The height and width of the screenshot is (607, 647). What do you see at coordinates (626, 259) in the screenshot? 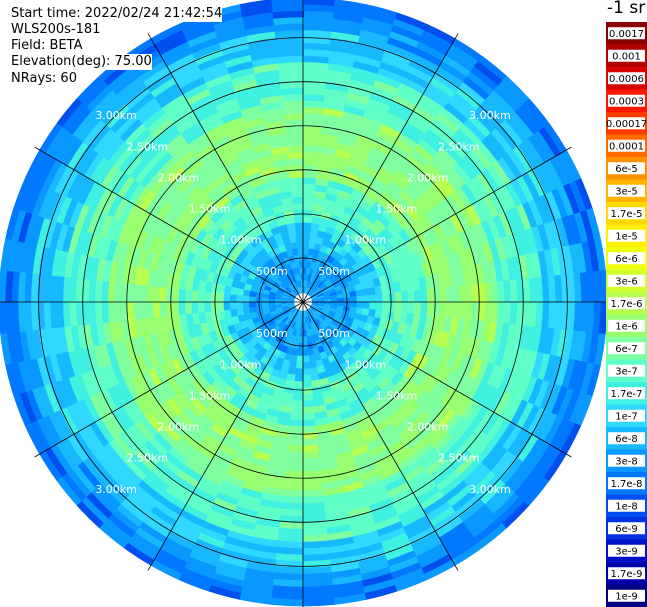
I see `colorbar-label: 6e-6` at bounding box center [626, 259].